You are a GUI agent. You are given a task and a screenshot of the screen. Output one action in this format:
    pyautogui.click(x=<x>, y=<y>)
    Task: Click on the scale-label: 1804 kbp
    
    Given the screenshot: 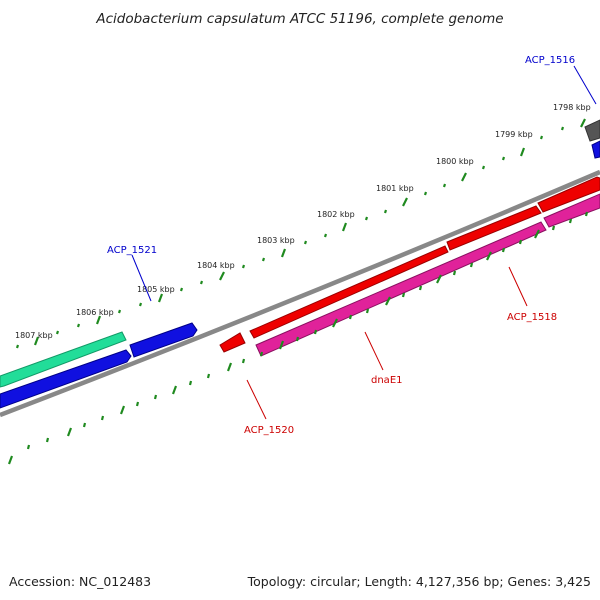 What is the action you would take?
    pyautogui.click(x=216, y=265)
    